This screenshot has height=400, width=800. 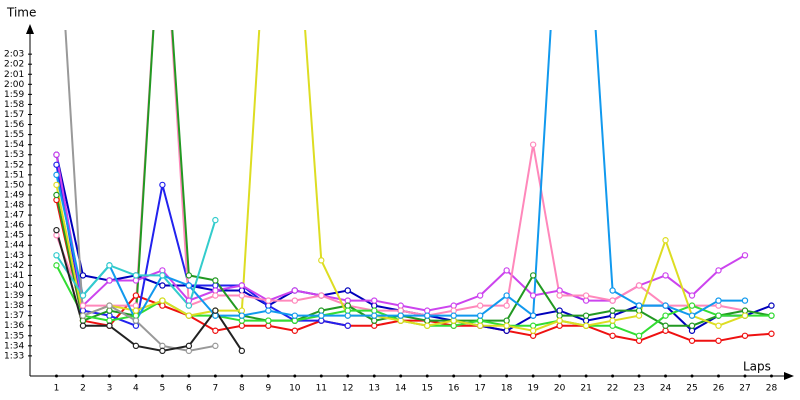 What do you see at coordinates (454, 389) in the screenshot?
I see `x-tick-label: 16` at bounding box center [454, 389].